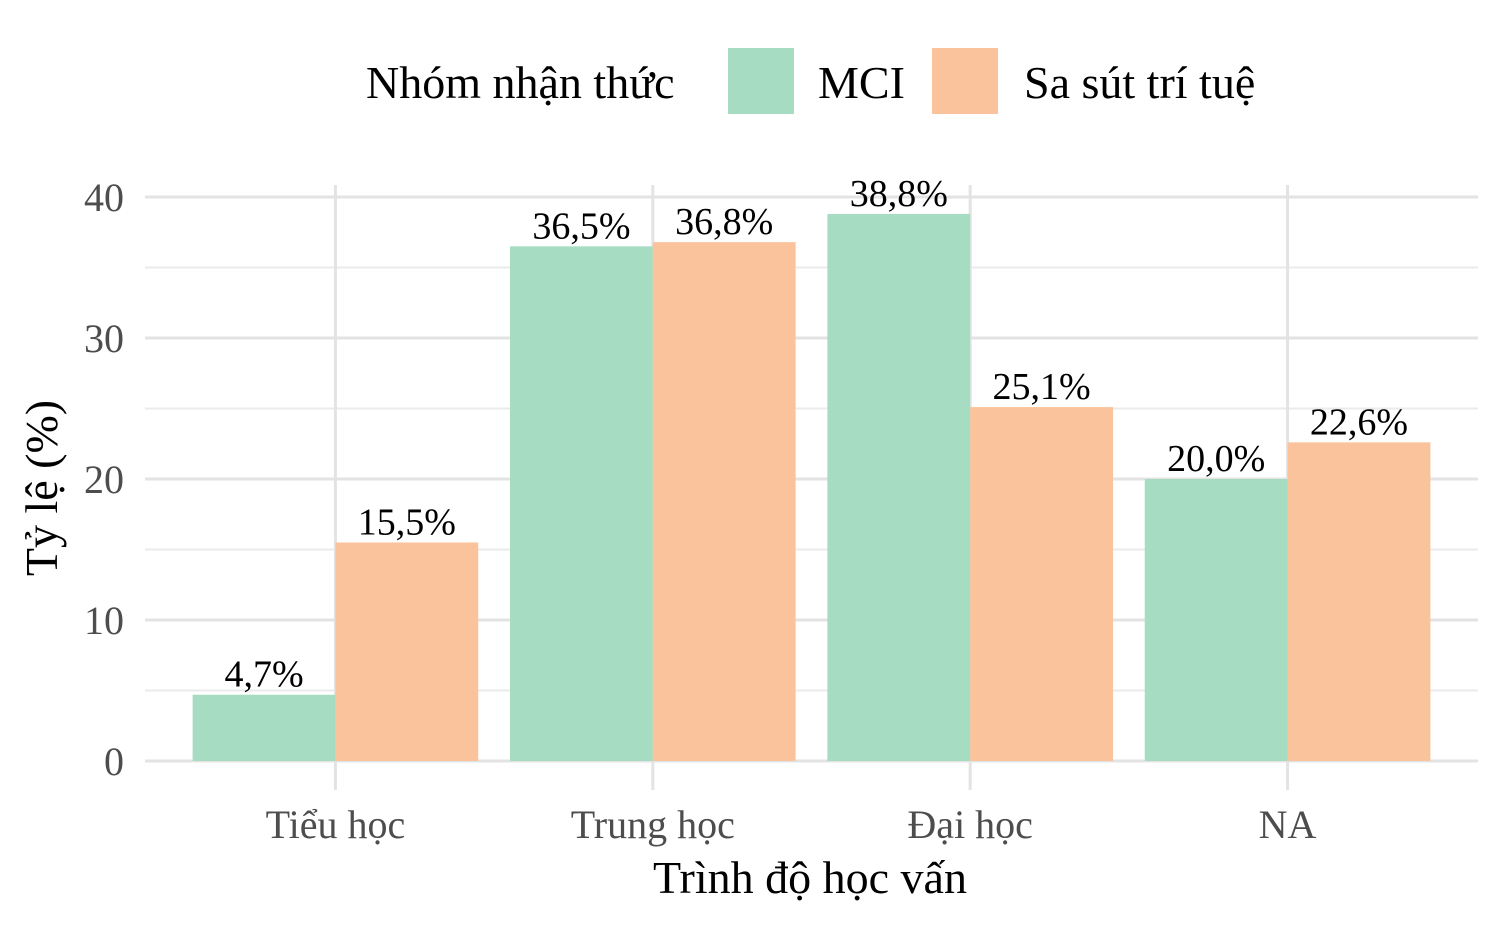 The image size is (1500, 927). I want to click on y-tick-label: 30, so click(104, 338).